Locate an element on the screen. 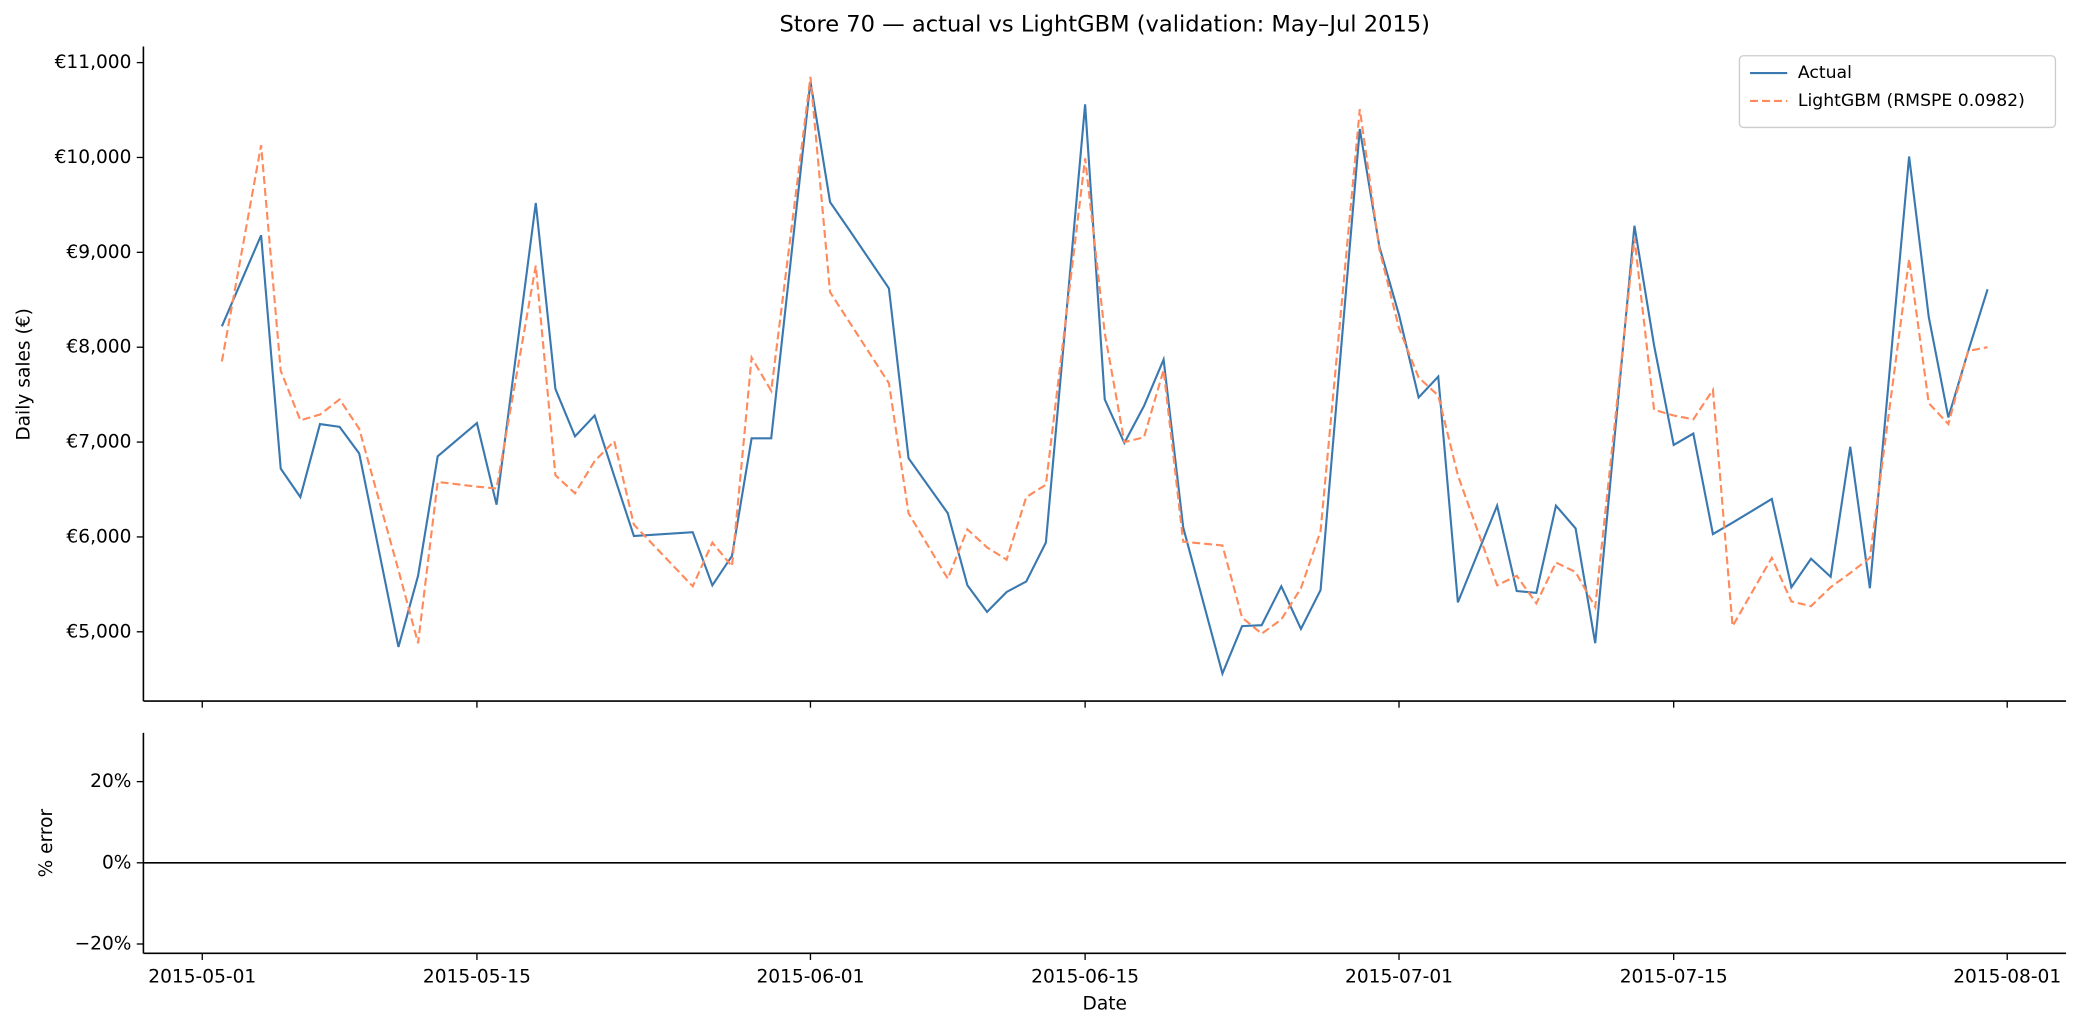 This screenshot has width=2082, height=1031. x-axis-label: Date is located at coordinates (1105, 1003).